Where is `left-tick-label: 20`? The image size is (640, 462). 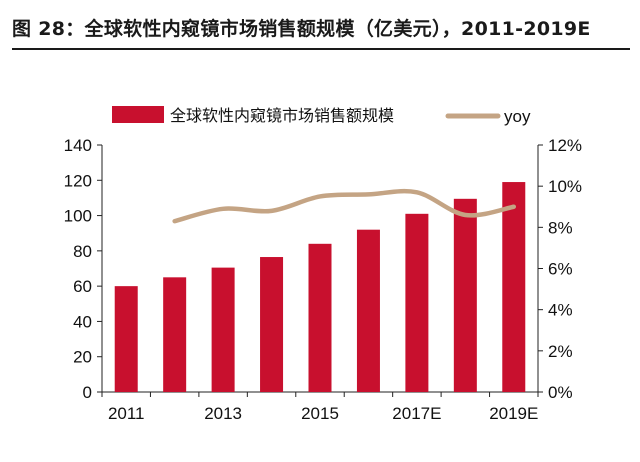
left-tick-label: 20 is located at coordinates (82, 357).